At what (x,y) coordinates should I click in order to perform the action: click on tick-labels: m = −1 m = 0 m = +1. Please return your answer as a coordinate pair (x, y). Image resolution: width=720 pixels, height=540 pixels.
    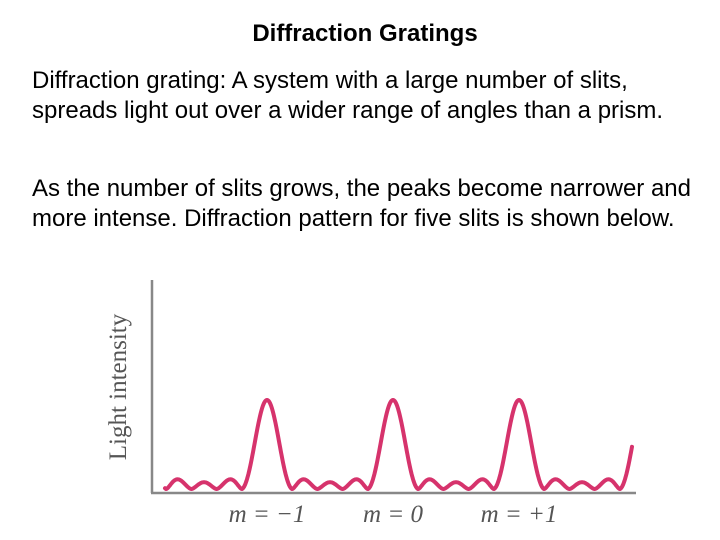
    Looking at the image, I should click on (393, 514).